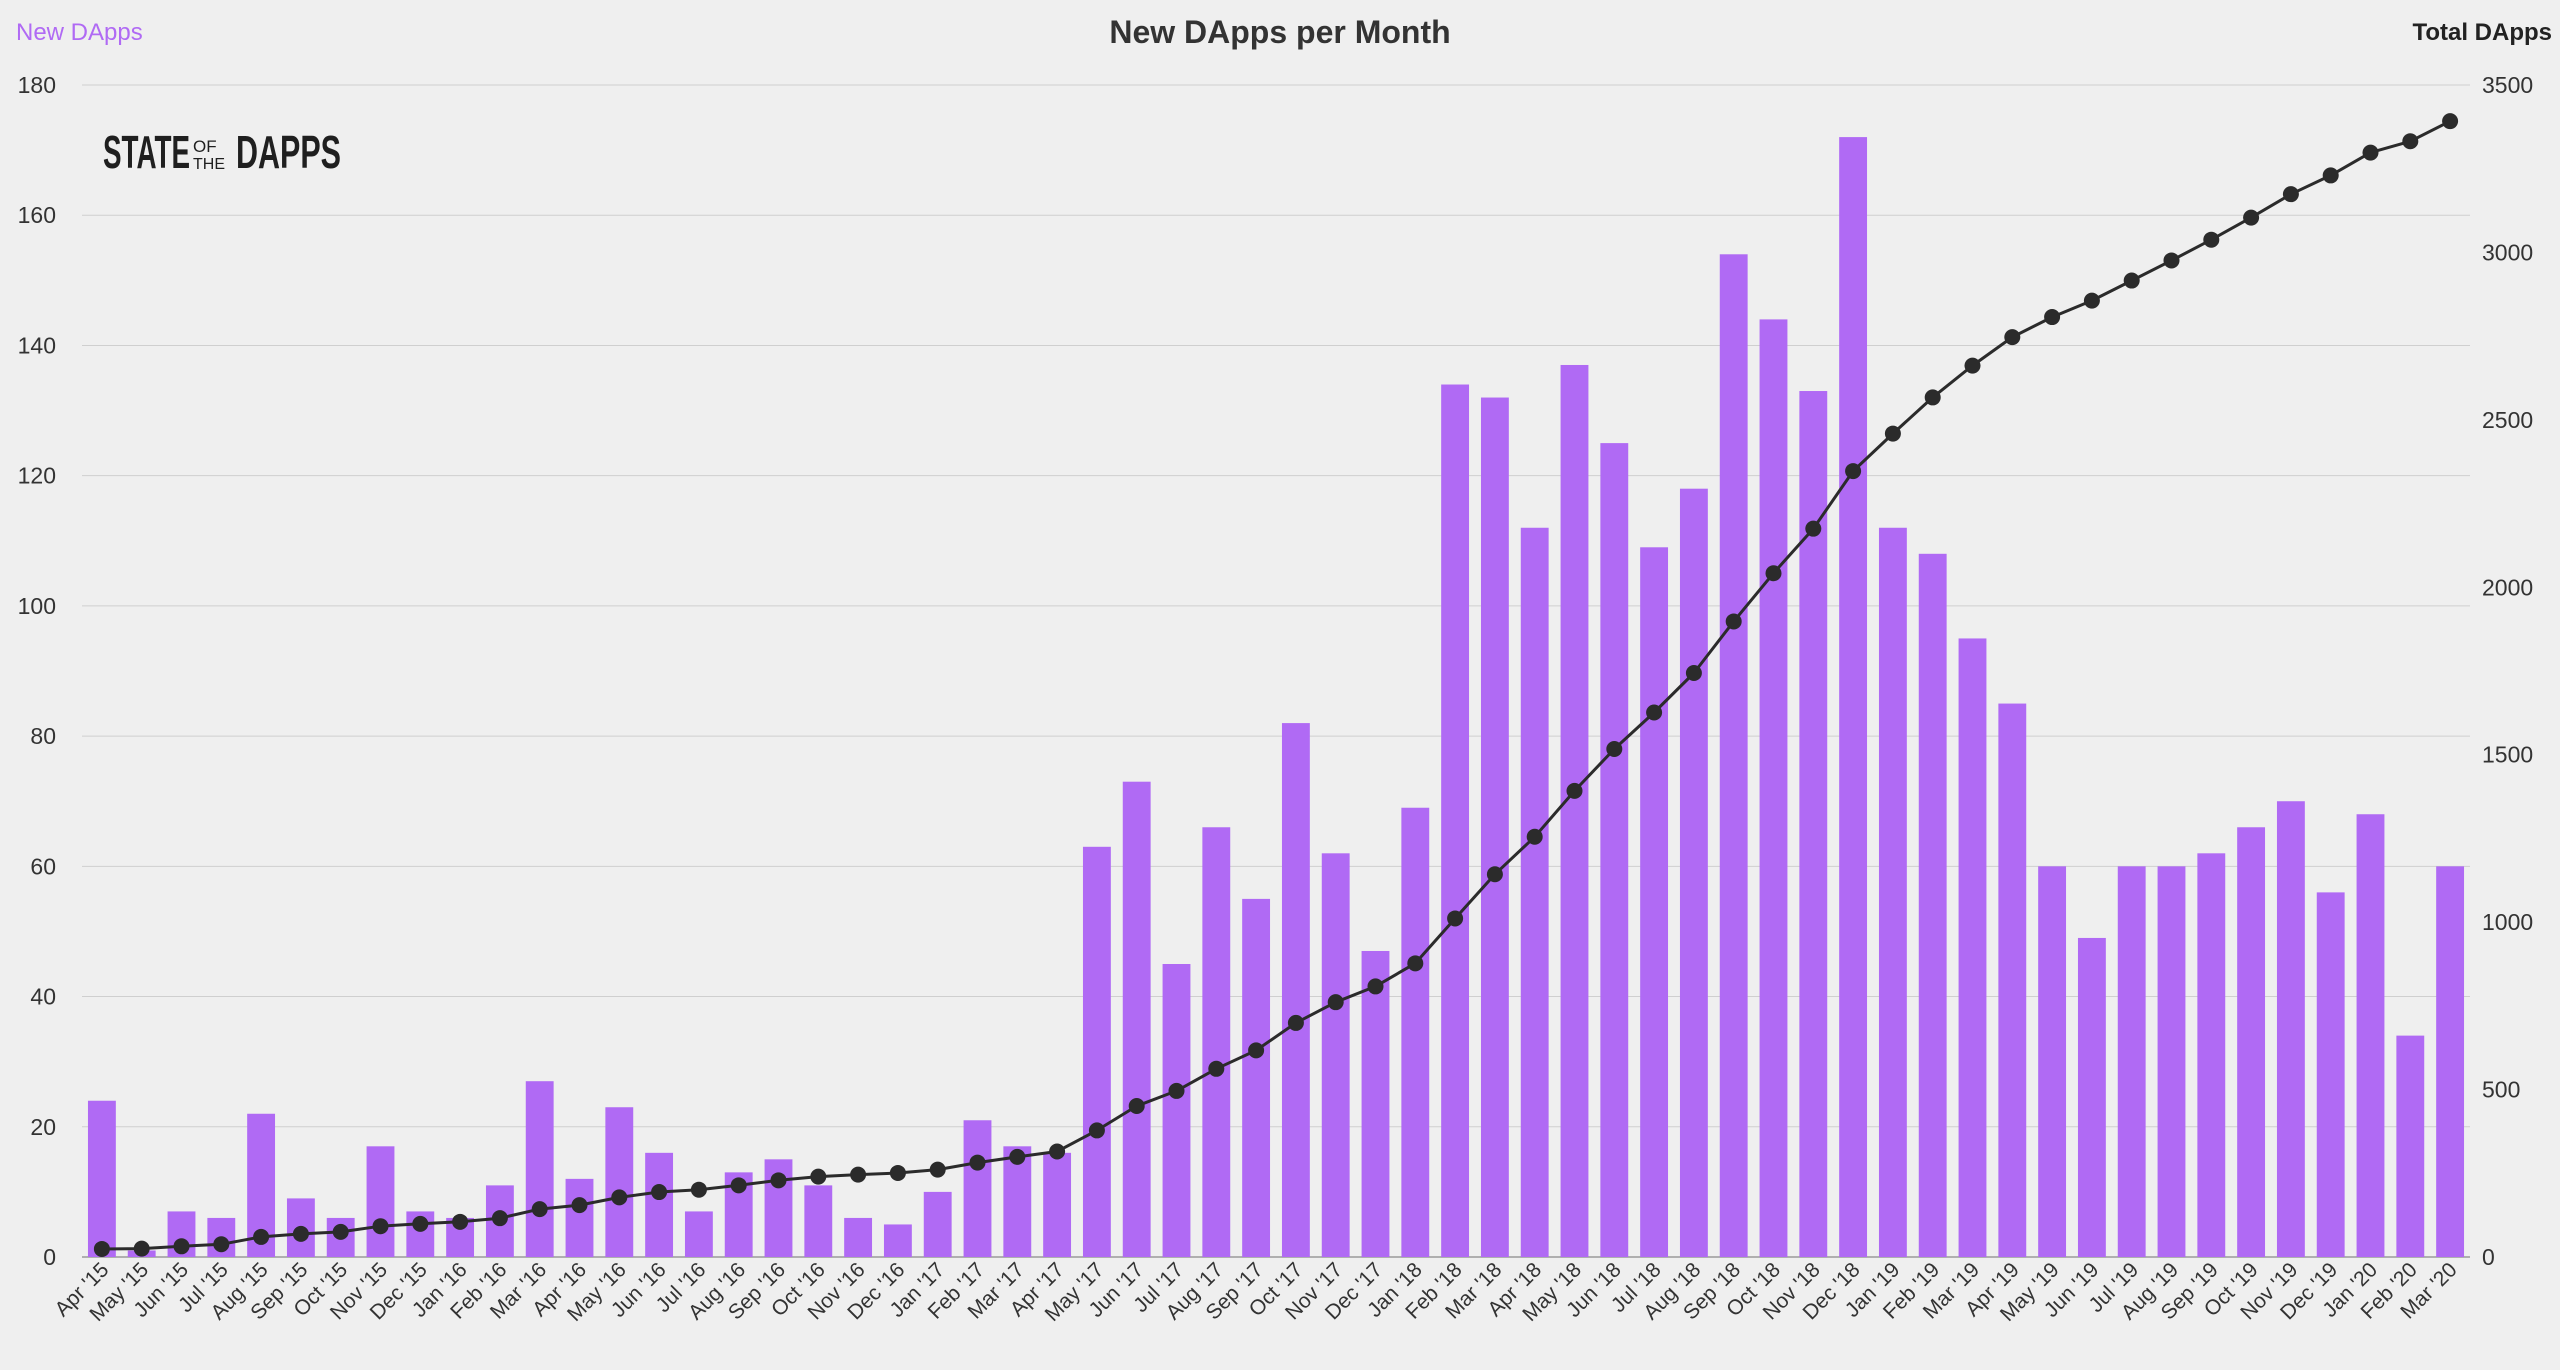 The width and height of the screenshot is (2560, 1370). I want to click on y-left-tick-label: 100, so click(37, 606).